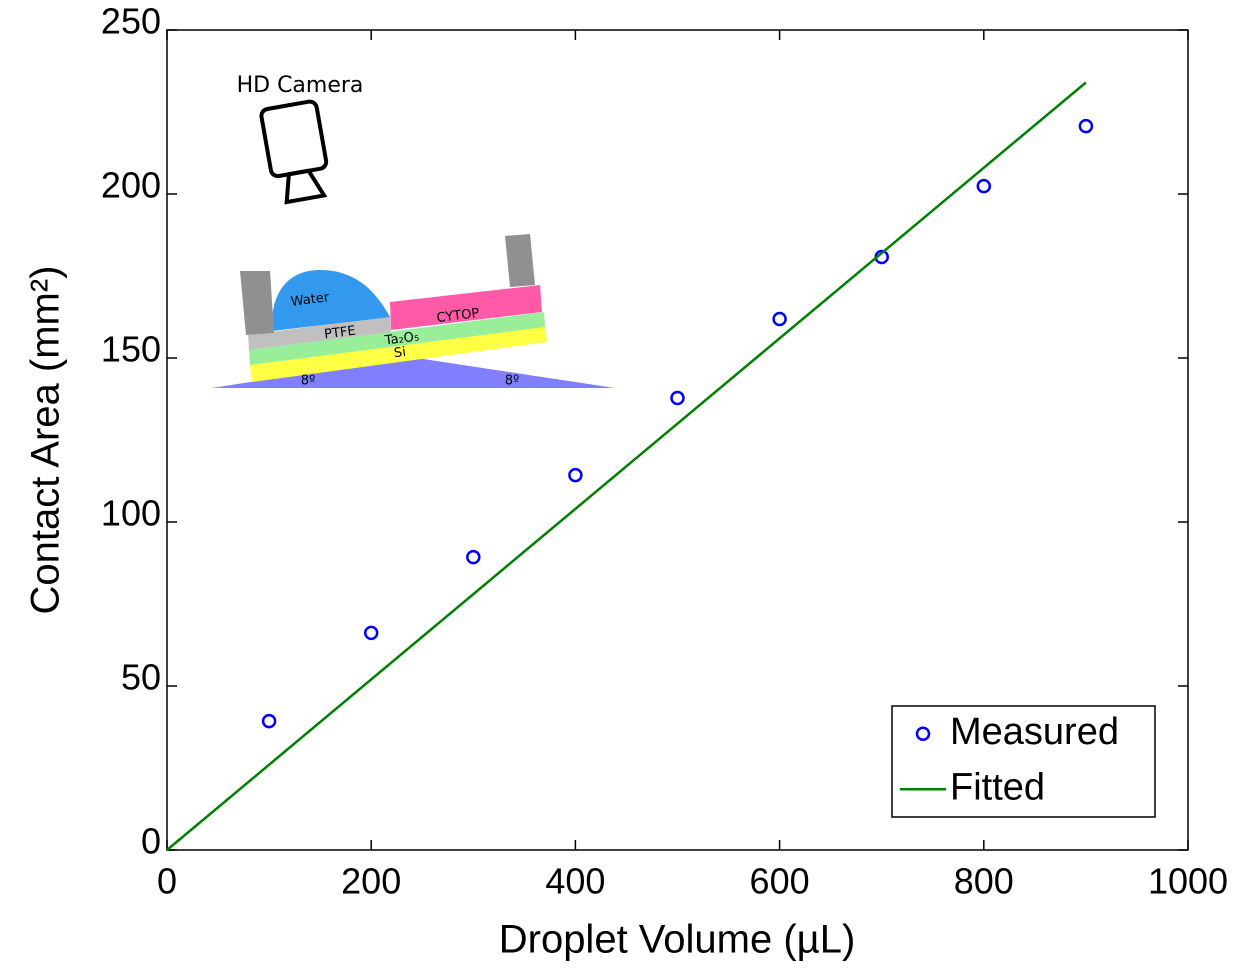 Image resolution: width=1243 pixels, height=973 pixels. What do you see at coordinates (131, 513) in the screenshot?
I see `y-tick-label: 100` at bounding box center [131, 513].